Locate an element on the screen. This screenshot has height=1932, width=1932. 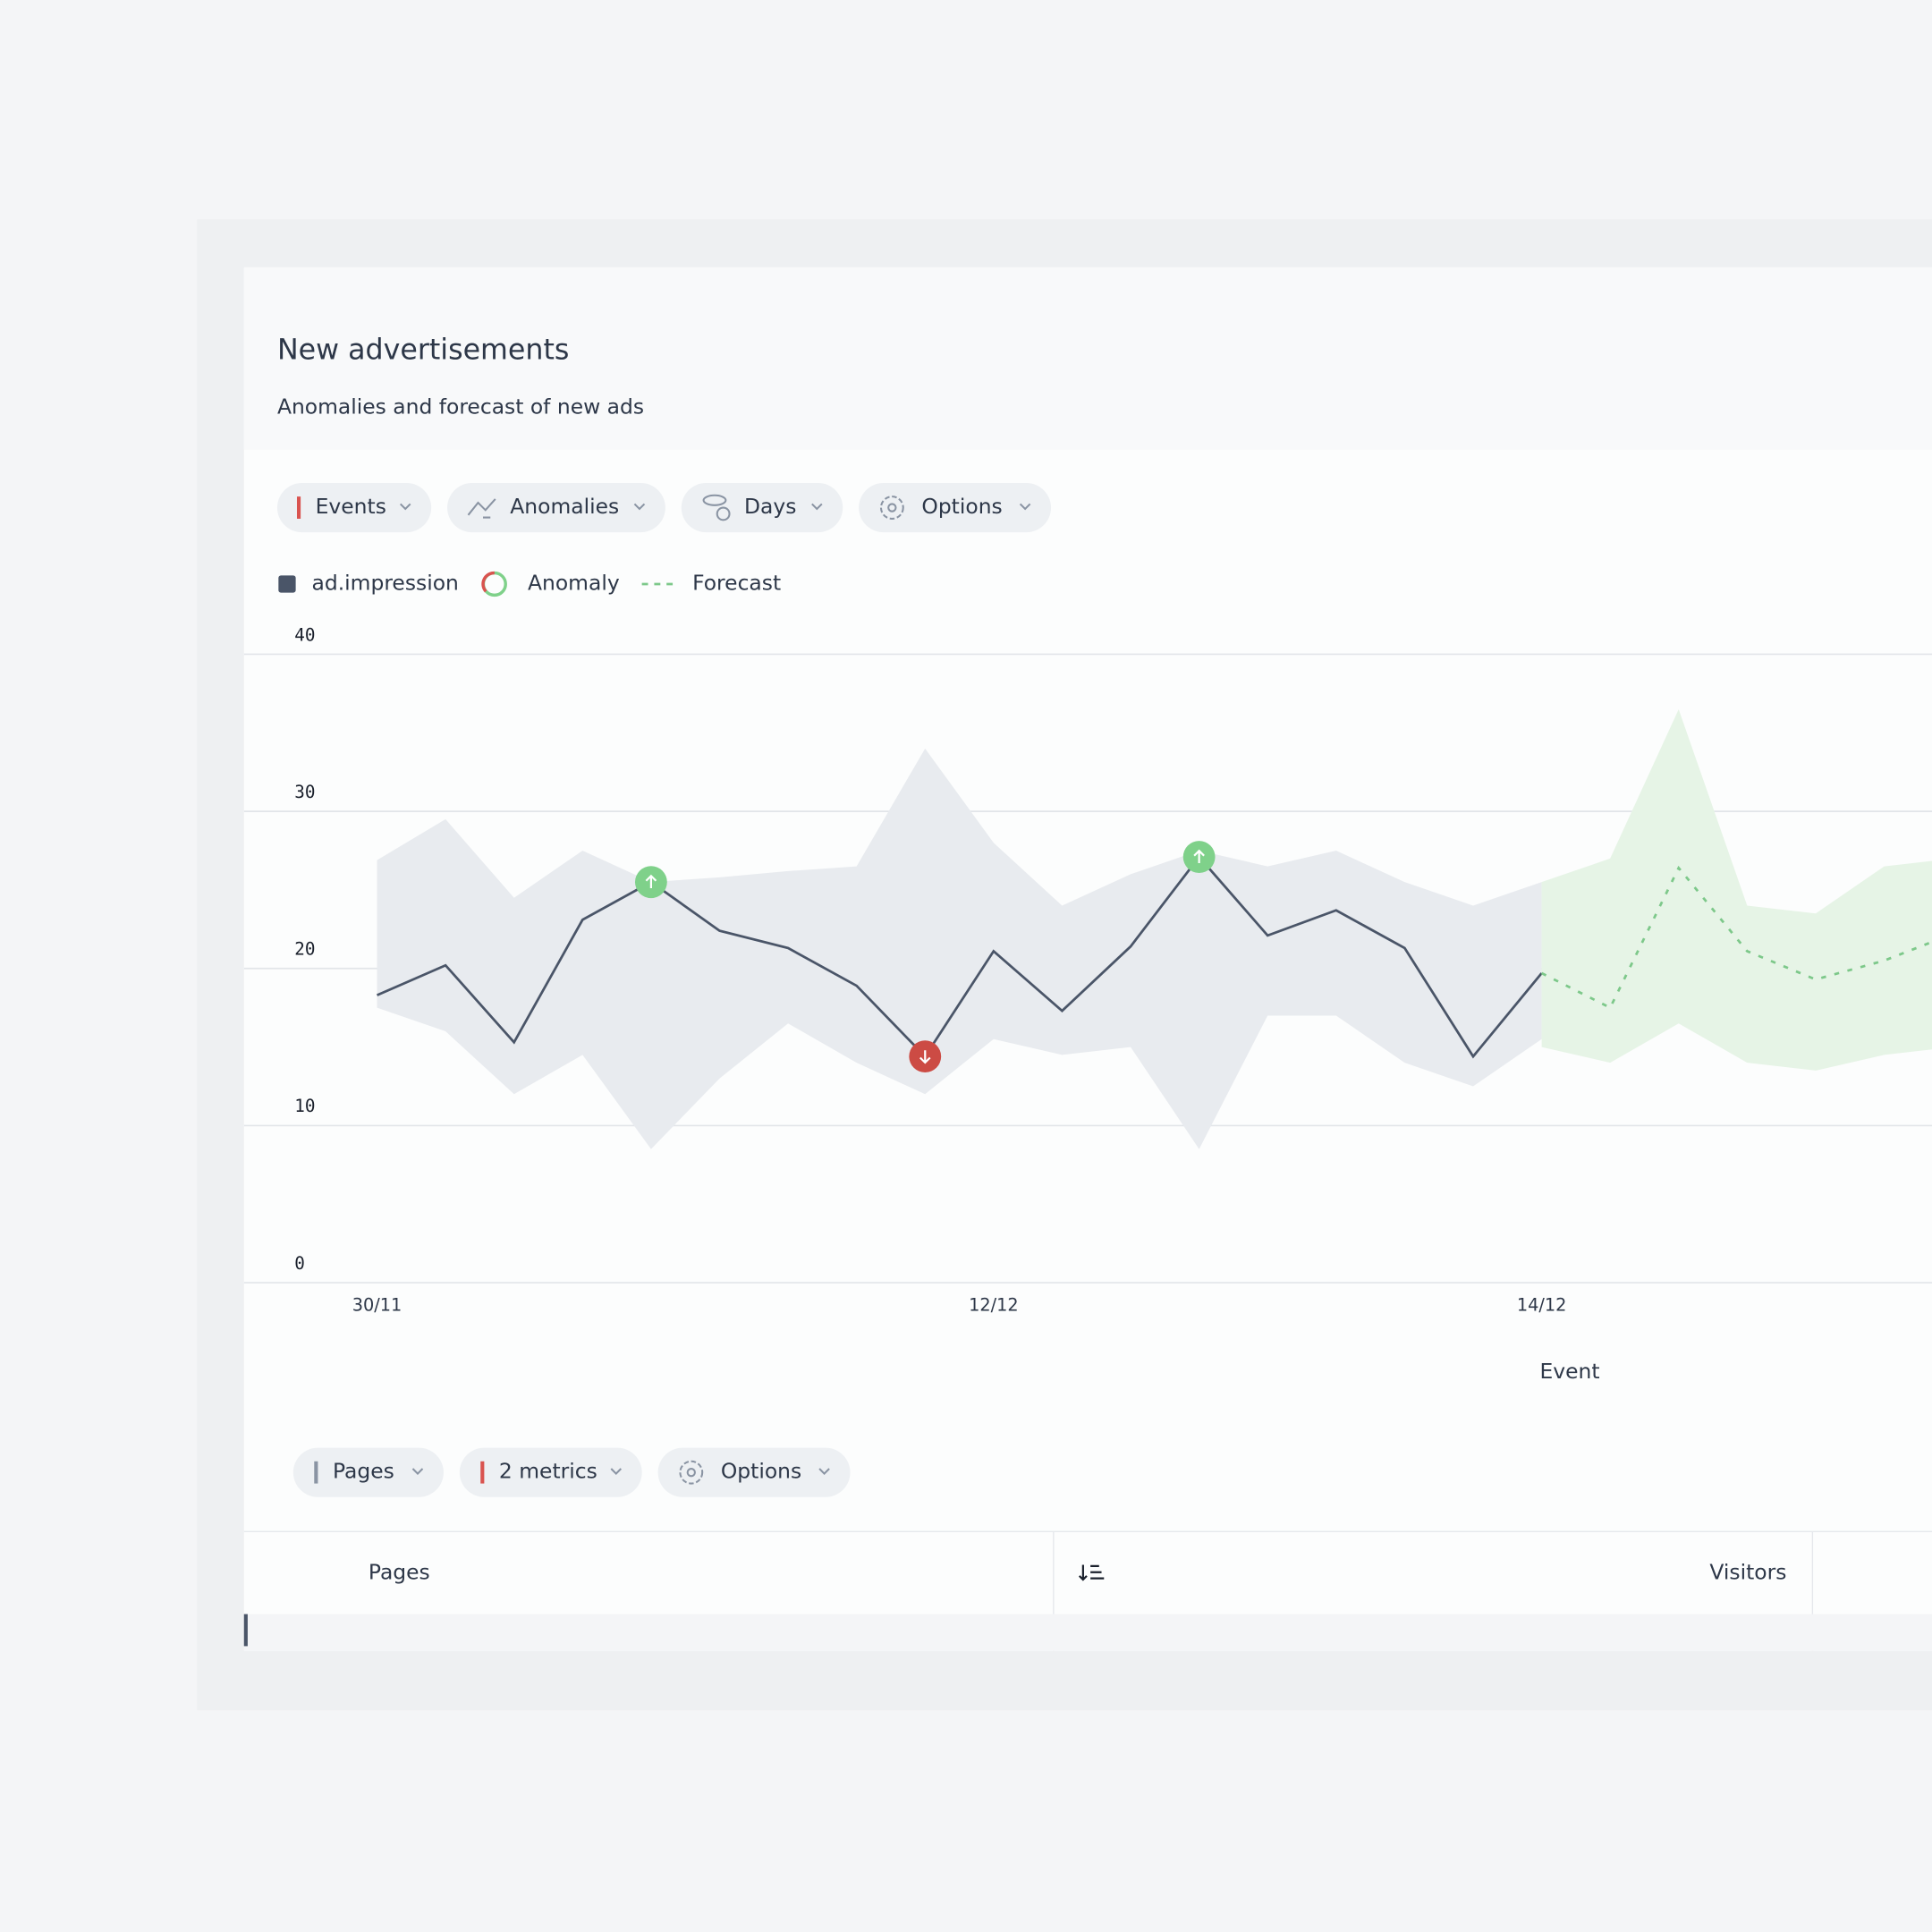
anomalies-button is located at coordinates (556, 508).